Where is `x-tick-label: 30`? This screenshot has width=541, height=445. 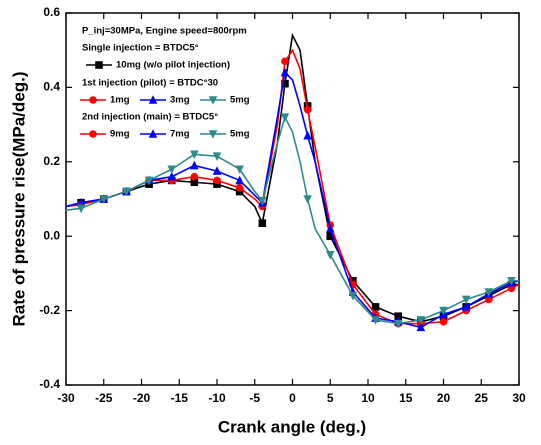
x-tick-label: 30 is located at coordinates (519, 398).